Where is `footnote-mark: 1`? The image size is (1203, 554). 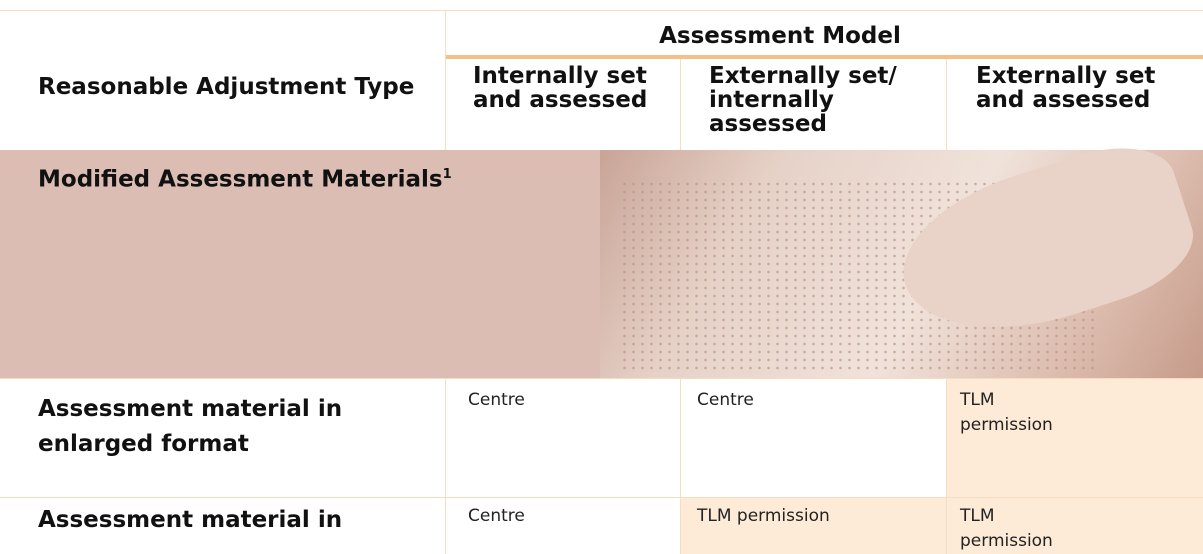 footnote-mark: 1 is located at coordinates (447, 174).